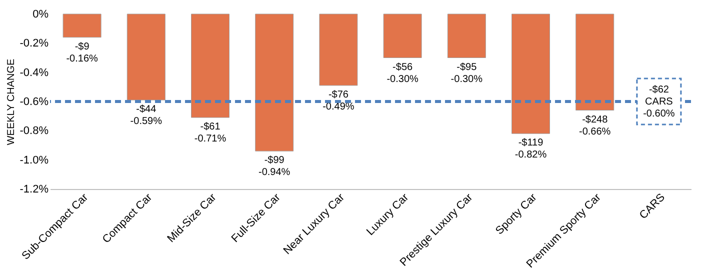 Image resolution: width=703 pixels, height=275 pixels. I want to click on y-tick-label: -1.0%, so click(34, 160).